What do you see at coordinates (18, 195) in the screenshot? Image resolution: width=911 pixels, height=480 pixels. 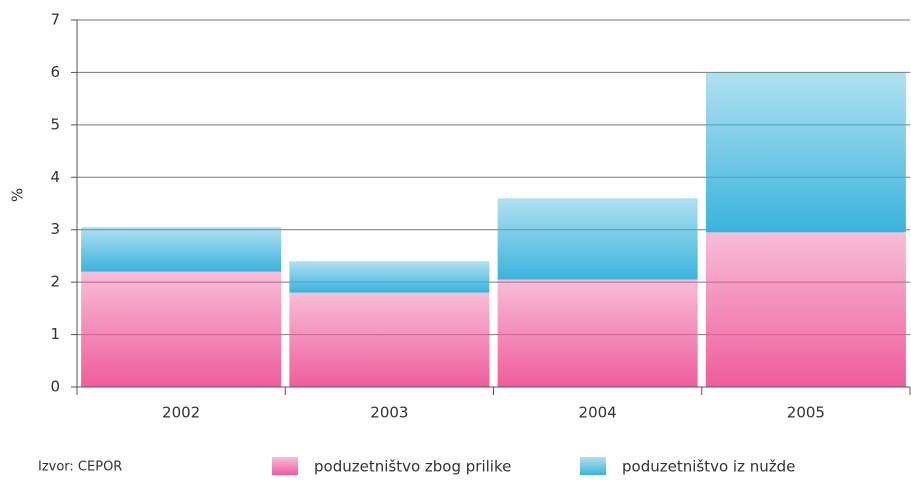 I see `y-axis-label: %` at bounding box center [18, 195].